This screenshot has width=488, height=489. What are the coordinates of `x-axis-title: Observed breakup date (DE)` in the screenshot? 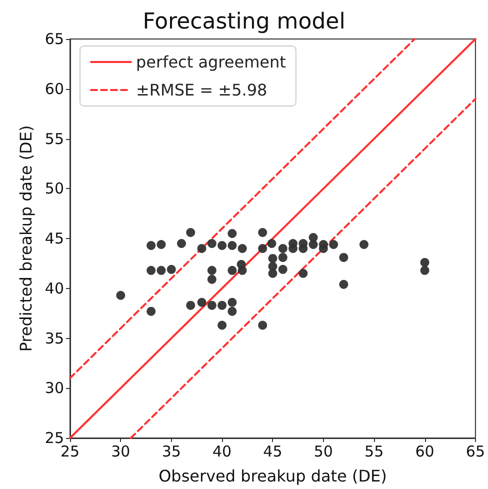 It's located at (272, 476).